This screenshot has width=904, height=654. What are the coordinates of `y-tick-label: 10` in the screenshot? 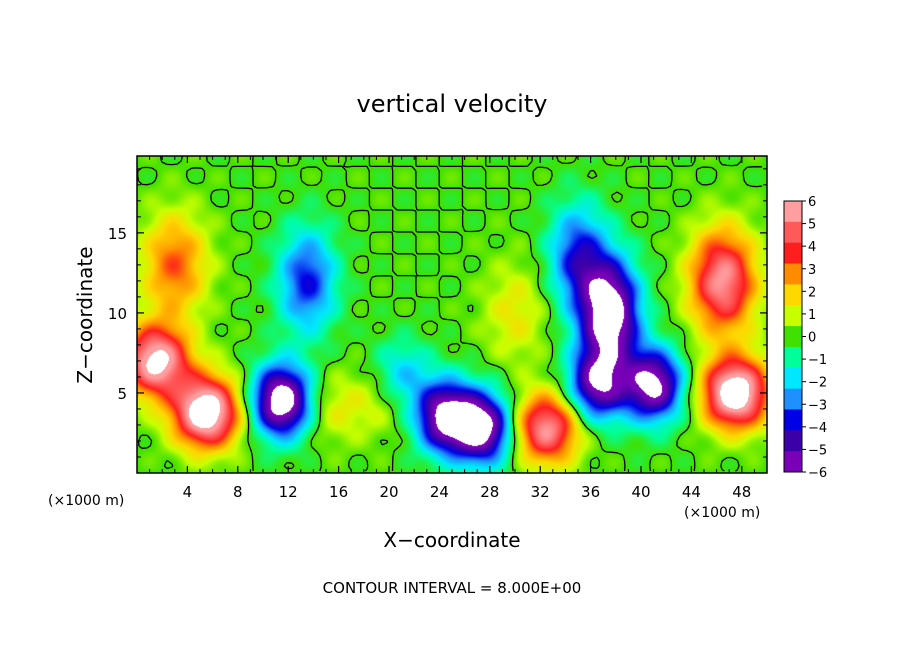 It's located at (117, 314).